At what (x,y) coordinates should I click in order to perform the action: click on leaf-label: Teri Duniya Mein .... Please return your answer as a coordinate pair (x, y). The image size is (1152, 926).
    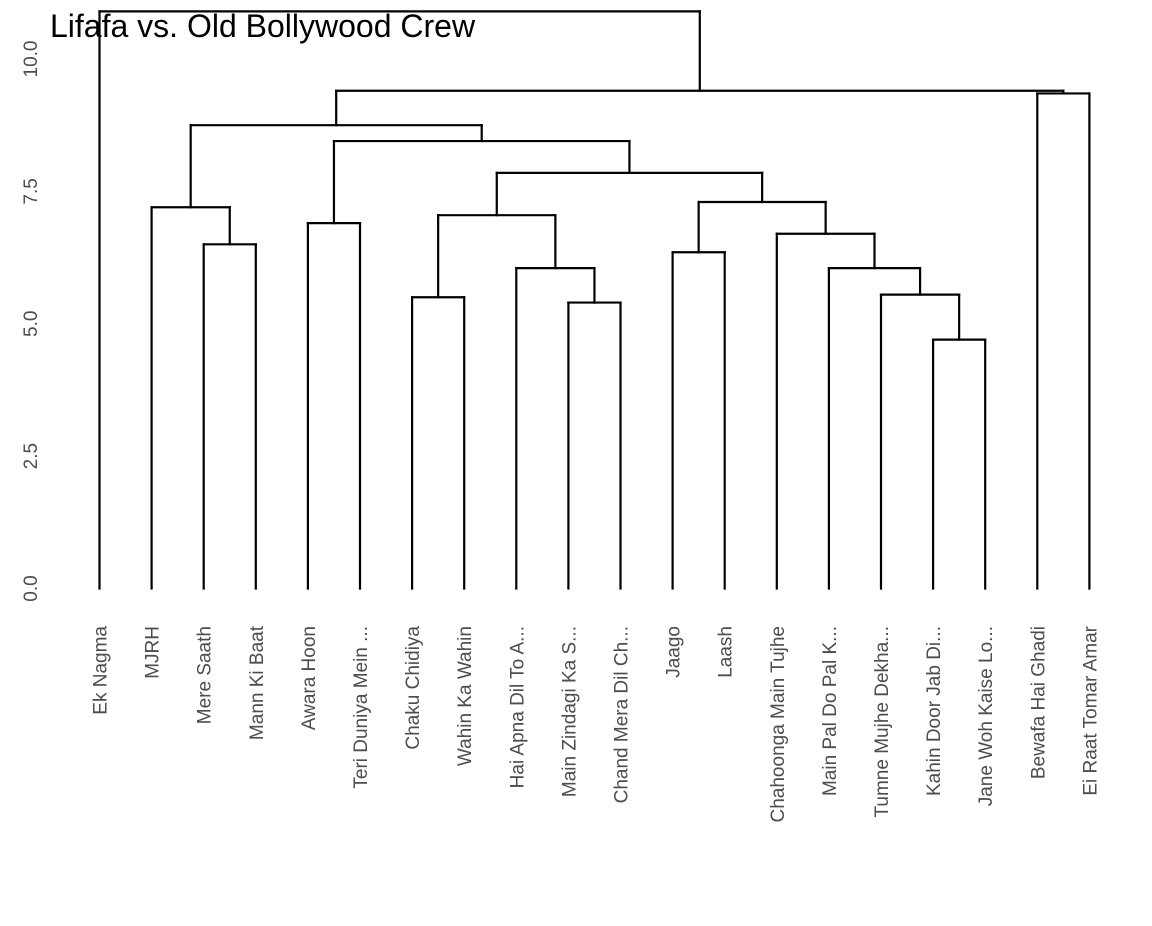
    Looking at the image, I should click on (361, 707).